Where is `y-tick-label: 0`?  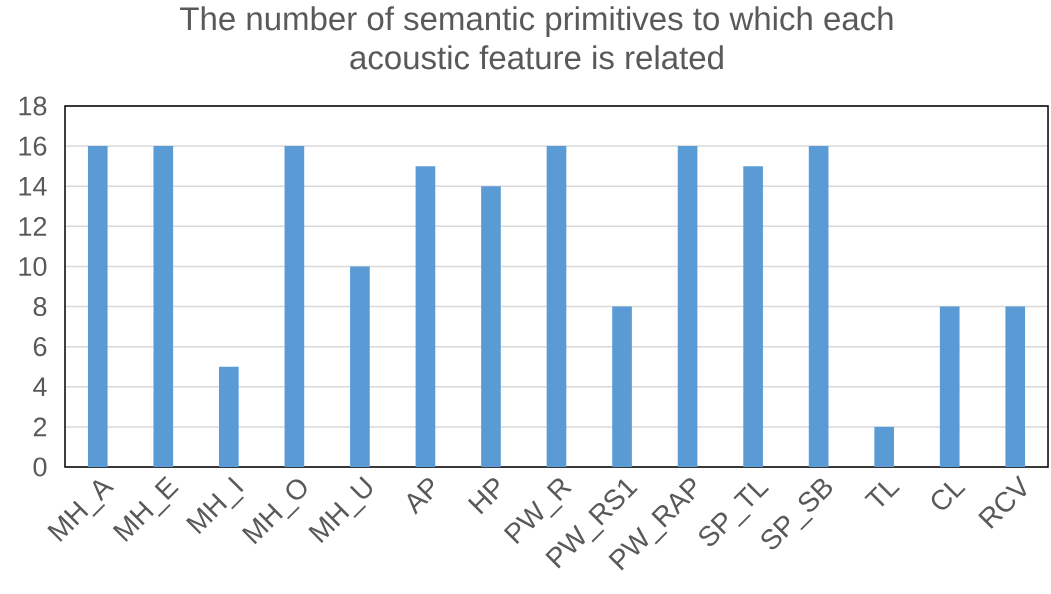 y-tick-label: 0 is located at coordinates (40, 467).